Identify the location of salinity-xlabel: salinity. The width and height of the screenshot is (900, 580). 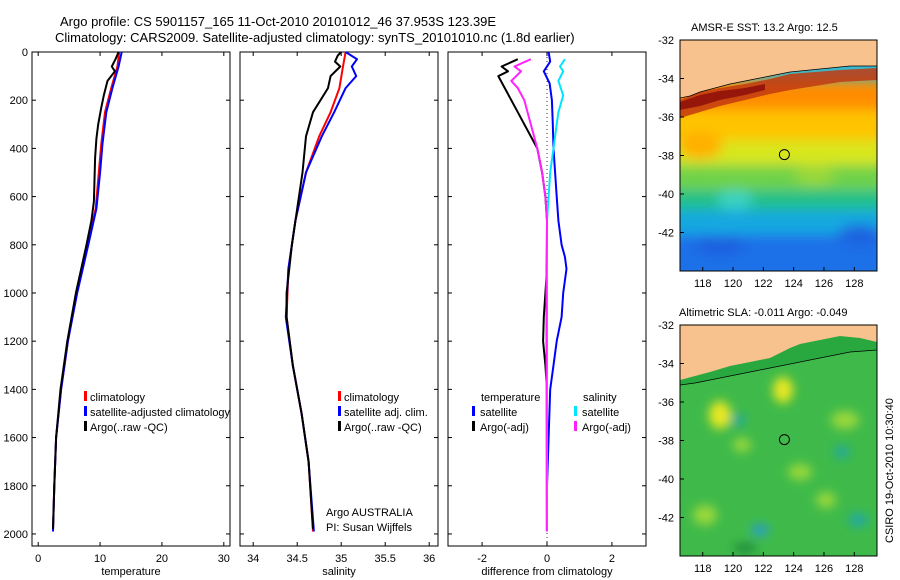
(339, 572).